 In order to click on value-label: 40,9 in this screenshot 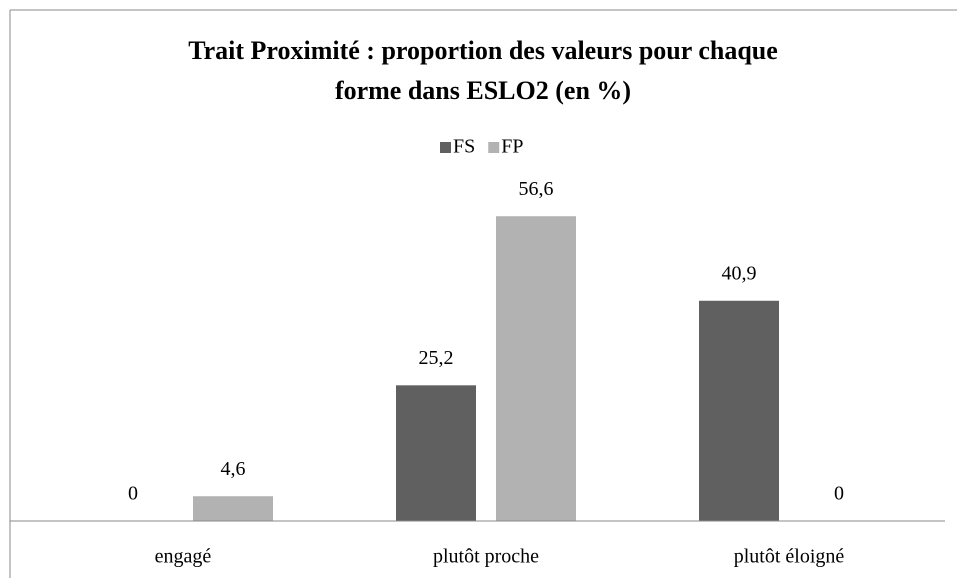, I will do `click(739, 273)`.